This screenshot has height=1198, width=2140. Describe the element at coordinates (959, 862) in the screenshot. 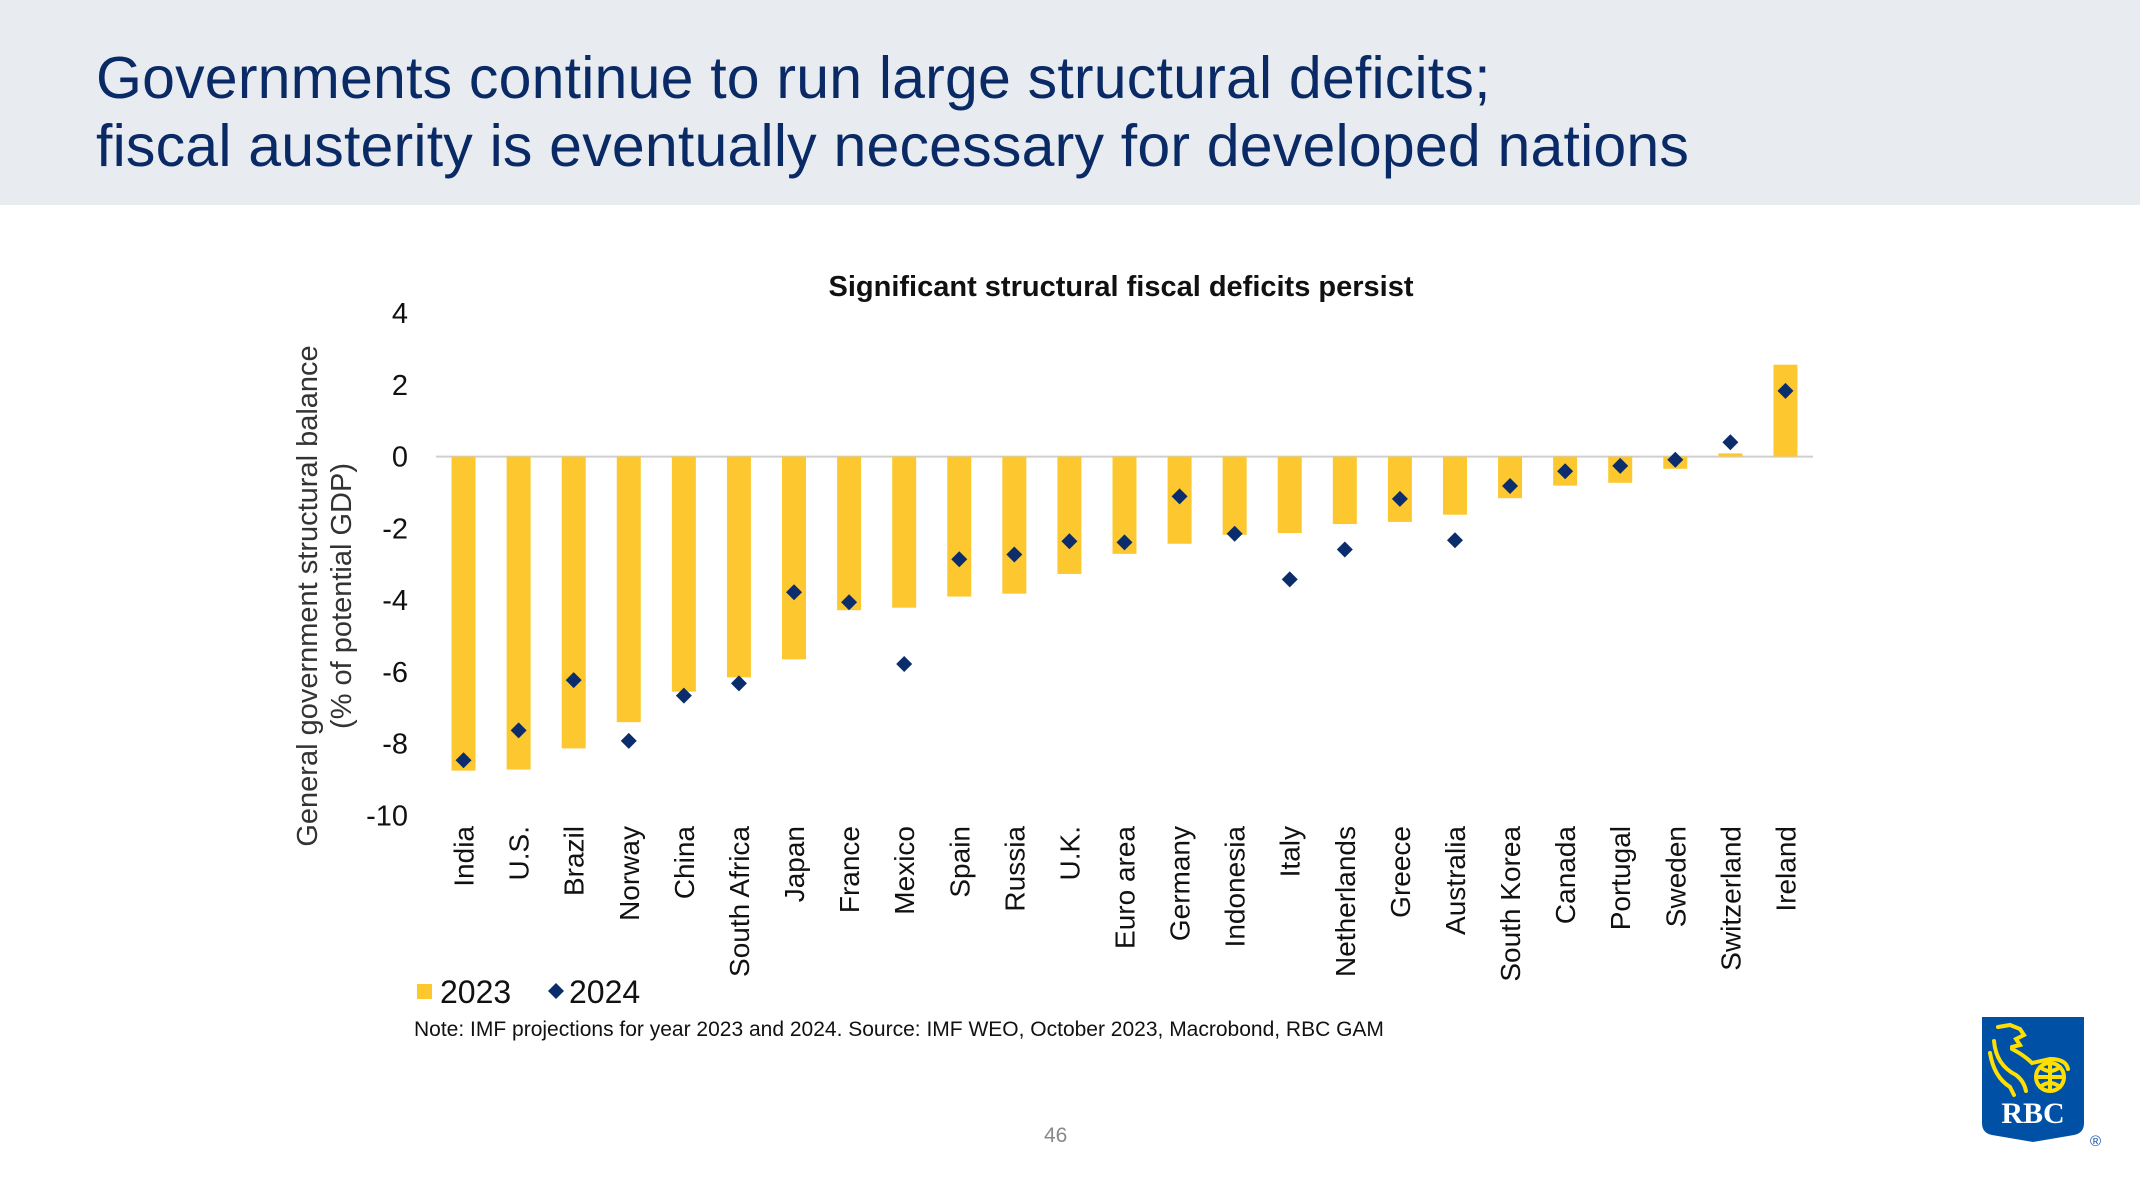

I see `x-tick-label: Spain` at that location.